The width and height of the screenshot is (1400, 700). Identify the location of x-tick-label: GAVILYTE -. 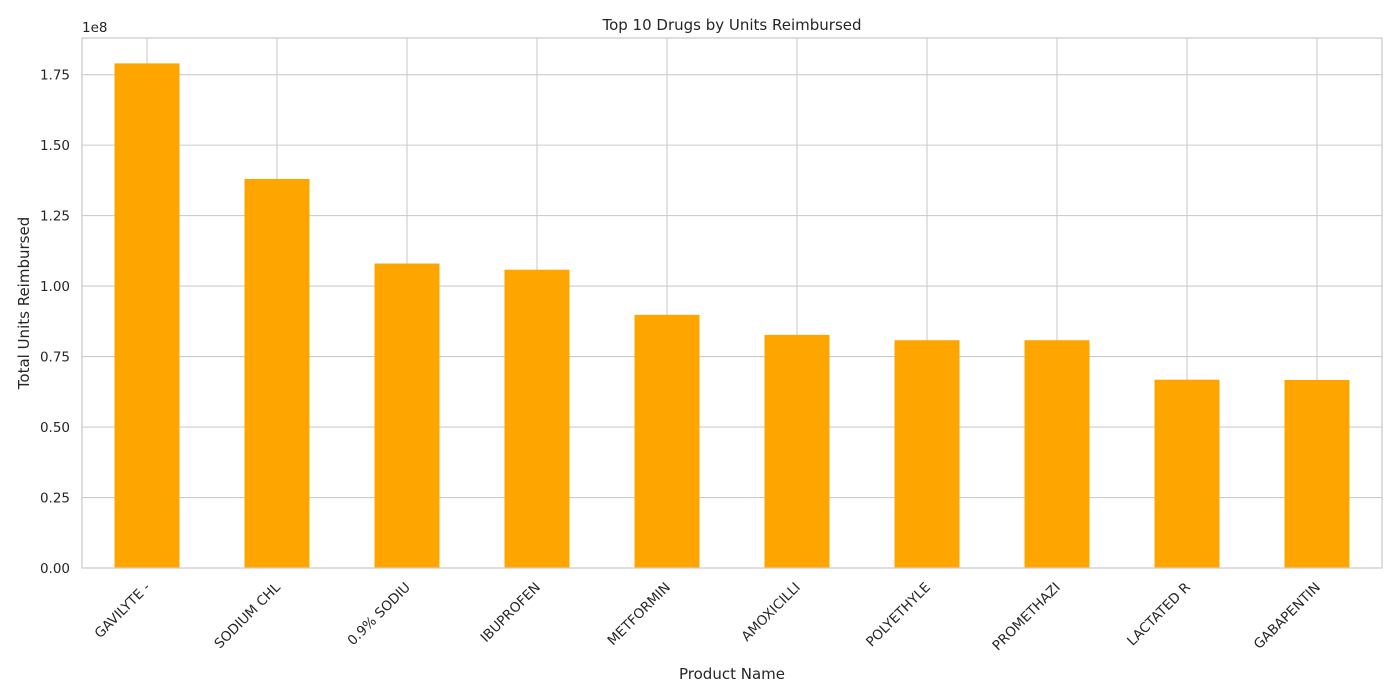
(123, 610).